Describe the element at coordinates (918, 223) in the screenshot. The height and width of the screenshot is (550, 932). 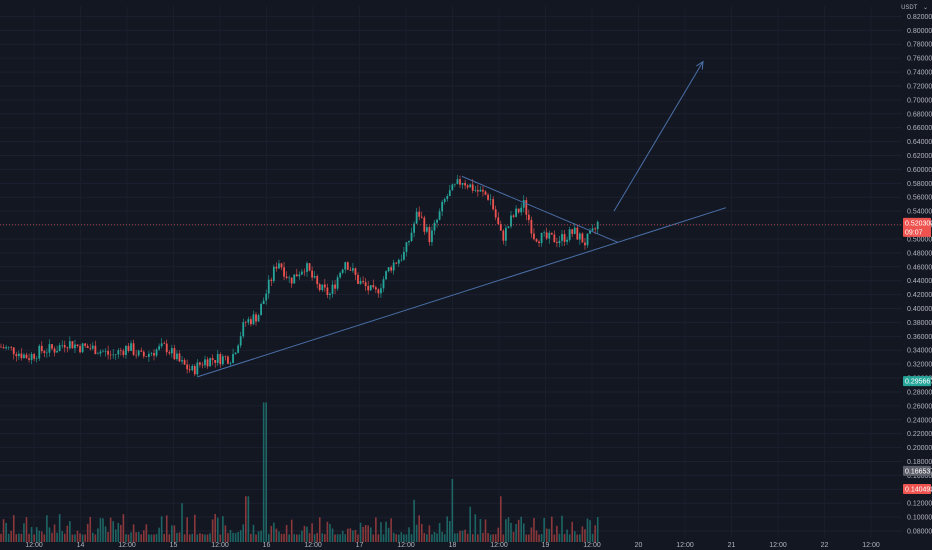
I see `current-price-tag: 0.520300` at that location.